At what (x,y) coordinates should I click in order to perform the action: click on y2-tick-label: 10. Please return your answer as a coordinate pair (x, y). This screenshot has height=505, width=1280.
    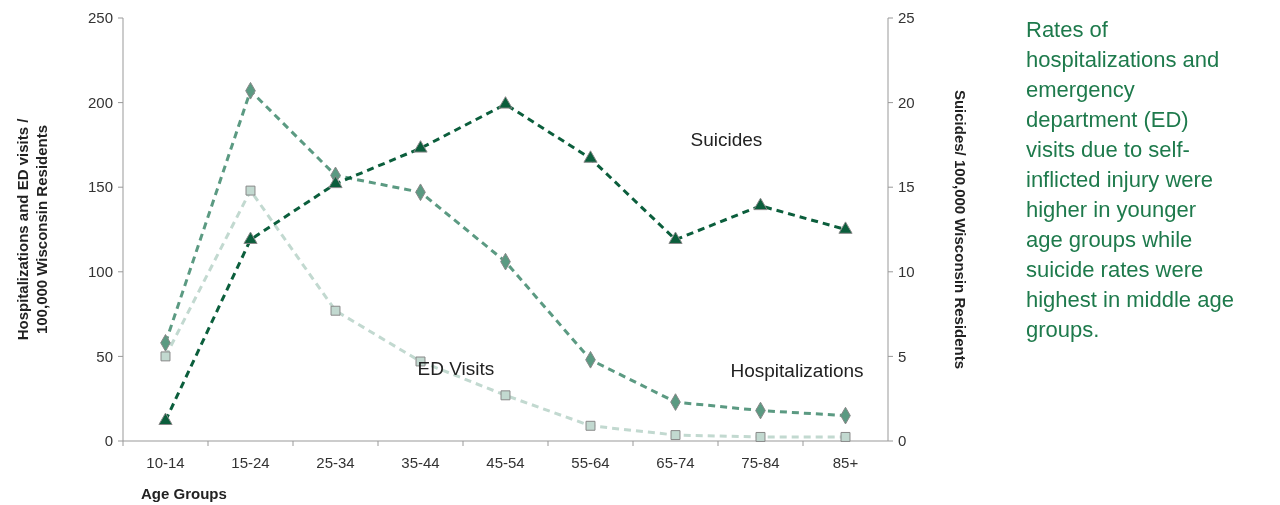
    Looking at the image, I should click on (906, 272).